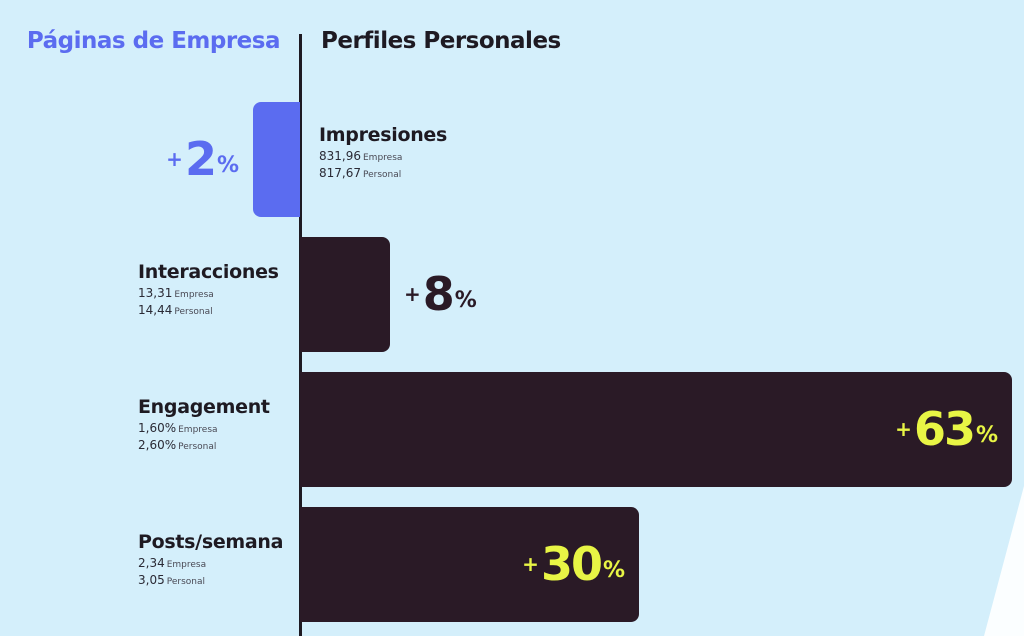 The image size is (1024, 636). Describe the element at coordinates (211, 542) in the screenshot. I see `metric-name: Posts/semana` at that location.